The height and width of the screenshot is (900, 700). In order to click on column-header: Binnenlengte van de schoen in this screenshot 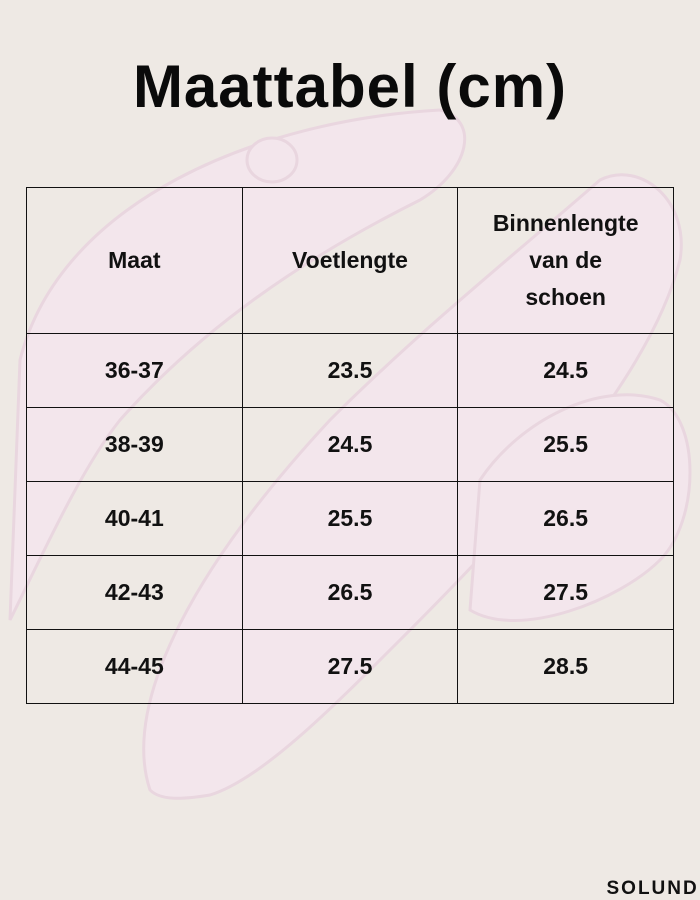, I will do `click(565, 260)`.